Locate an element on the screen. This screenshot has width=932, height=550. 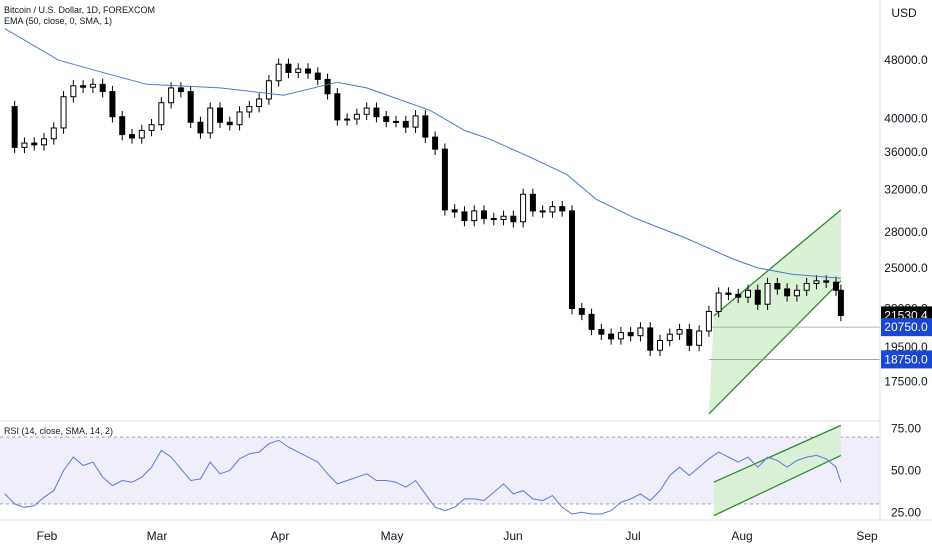
ema-legend: EMA (50, close, 0, SMA, 1) is located at coordinates (58, 21).